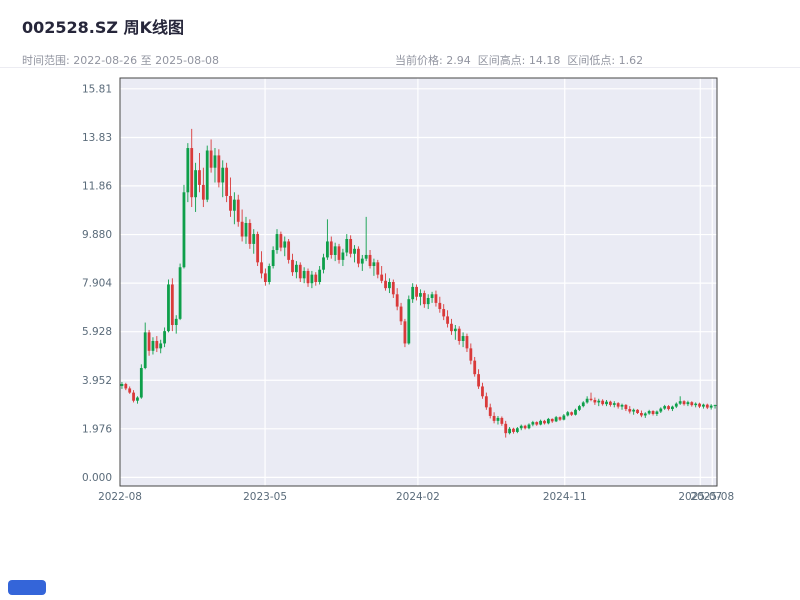 This screenshot has height=600, width=800. Describe the element at coordinates (418, 497) in the screenshot. I see `x-tick-label: 2024-02` at that location.